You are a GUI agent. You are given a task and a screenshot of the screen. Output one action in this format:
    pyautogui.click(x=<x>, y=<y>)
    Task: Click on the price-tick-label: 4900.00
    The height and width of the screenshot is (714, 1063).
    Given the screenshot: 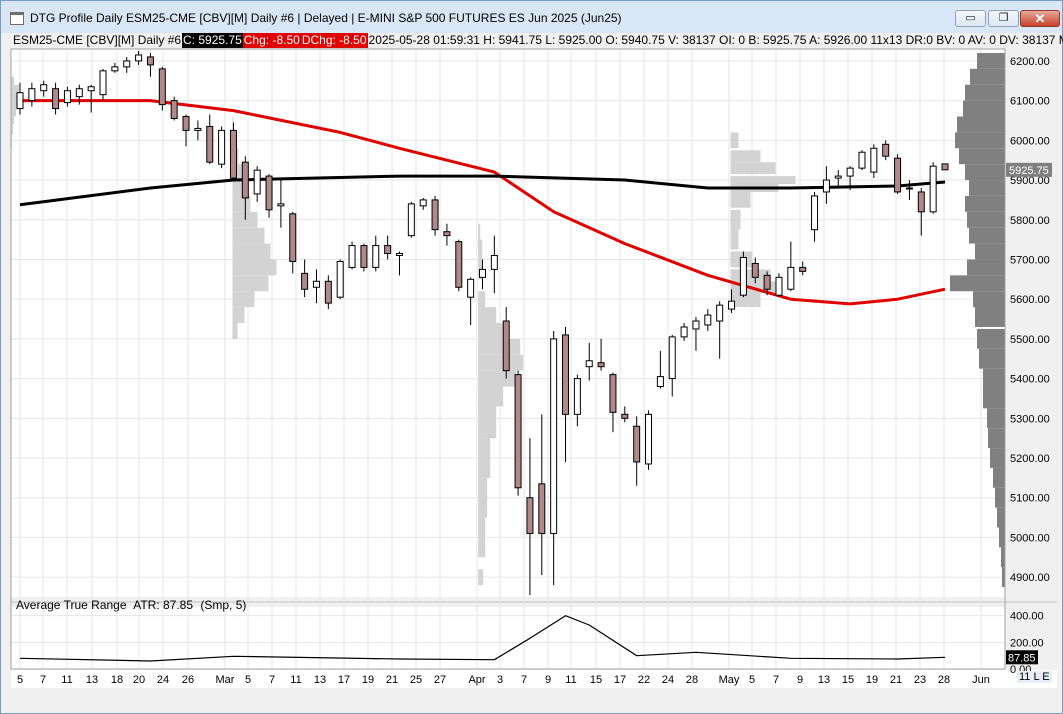 What is the action you would take?
    pyautogui.click(x=1030, y=578)
    